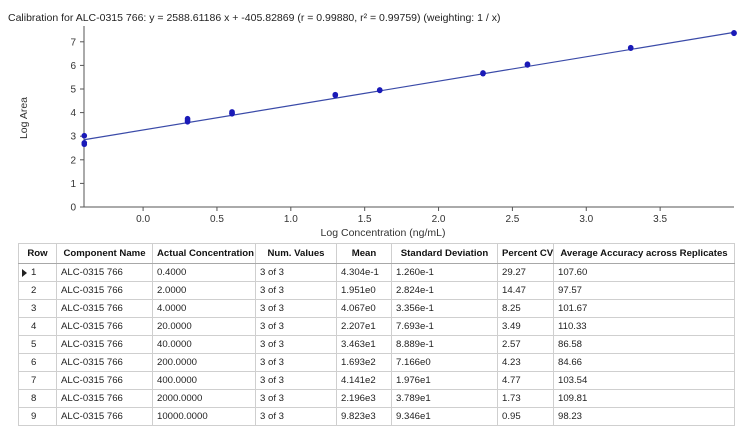  I want to click on cell-standard-deviation: 3.789e1, so click(444, 398).